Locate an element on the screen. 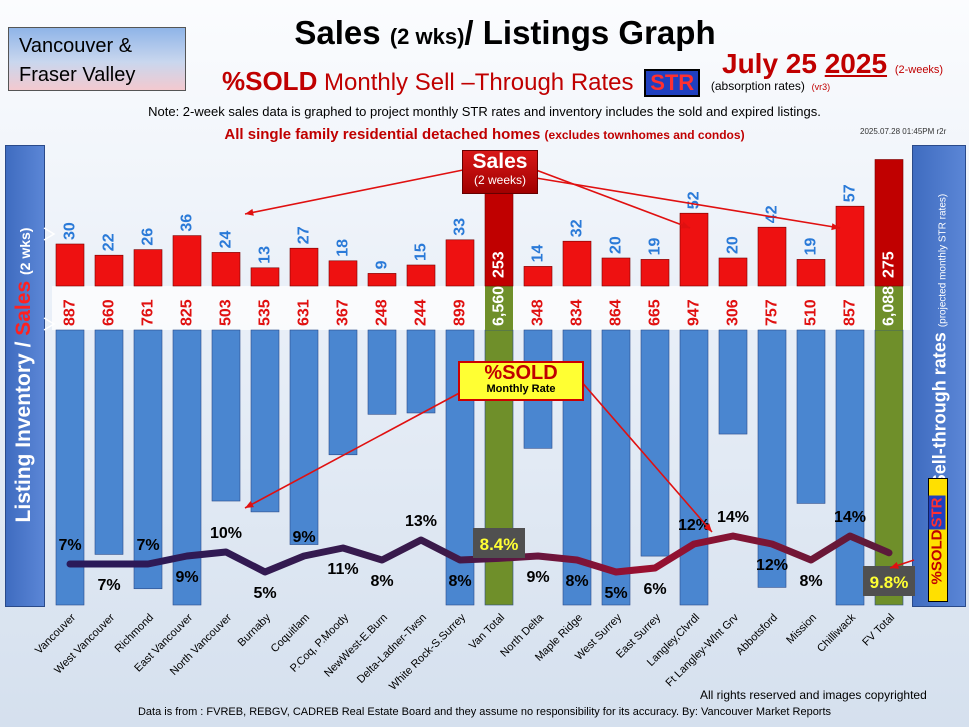 This screenshot has height=727, width=969. listing-label: 503 is located at coordinates (226, 312).